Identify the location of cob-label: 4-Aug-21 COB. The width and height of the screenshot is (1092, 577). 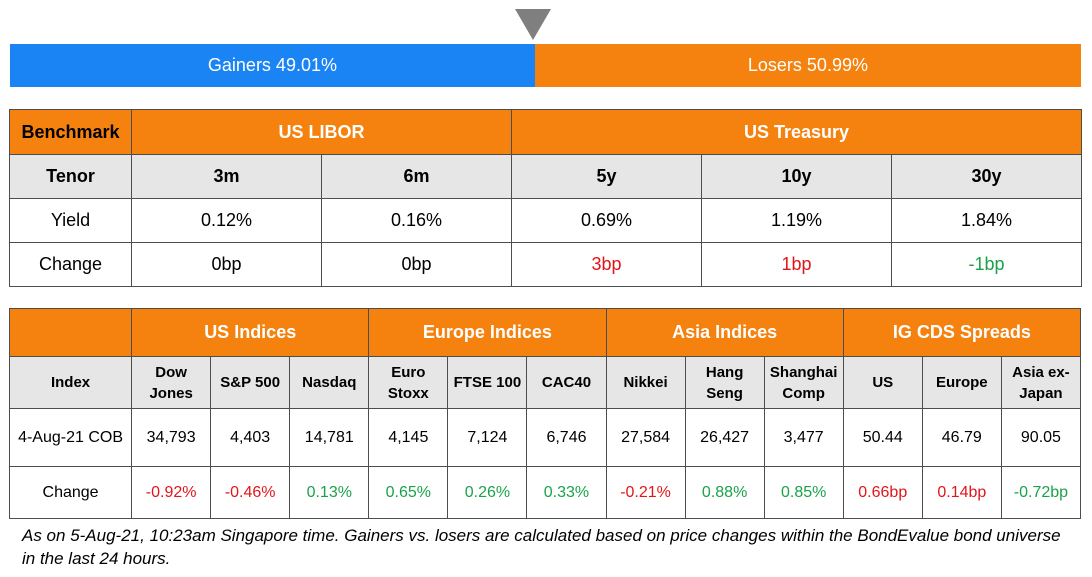
(70, 437).